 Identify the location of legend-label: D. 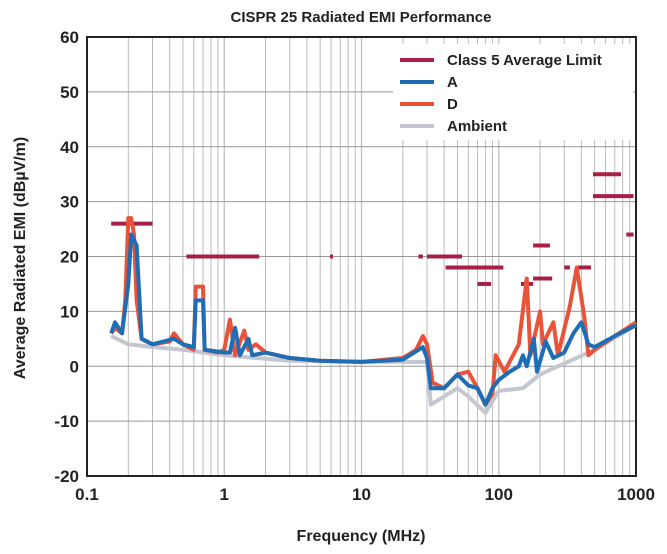
(452, 104).